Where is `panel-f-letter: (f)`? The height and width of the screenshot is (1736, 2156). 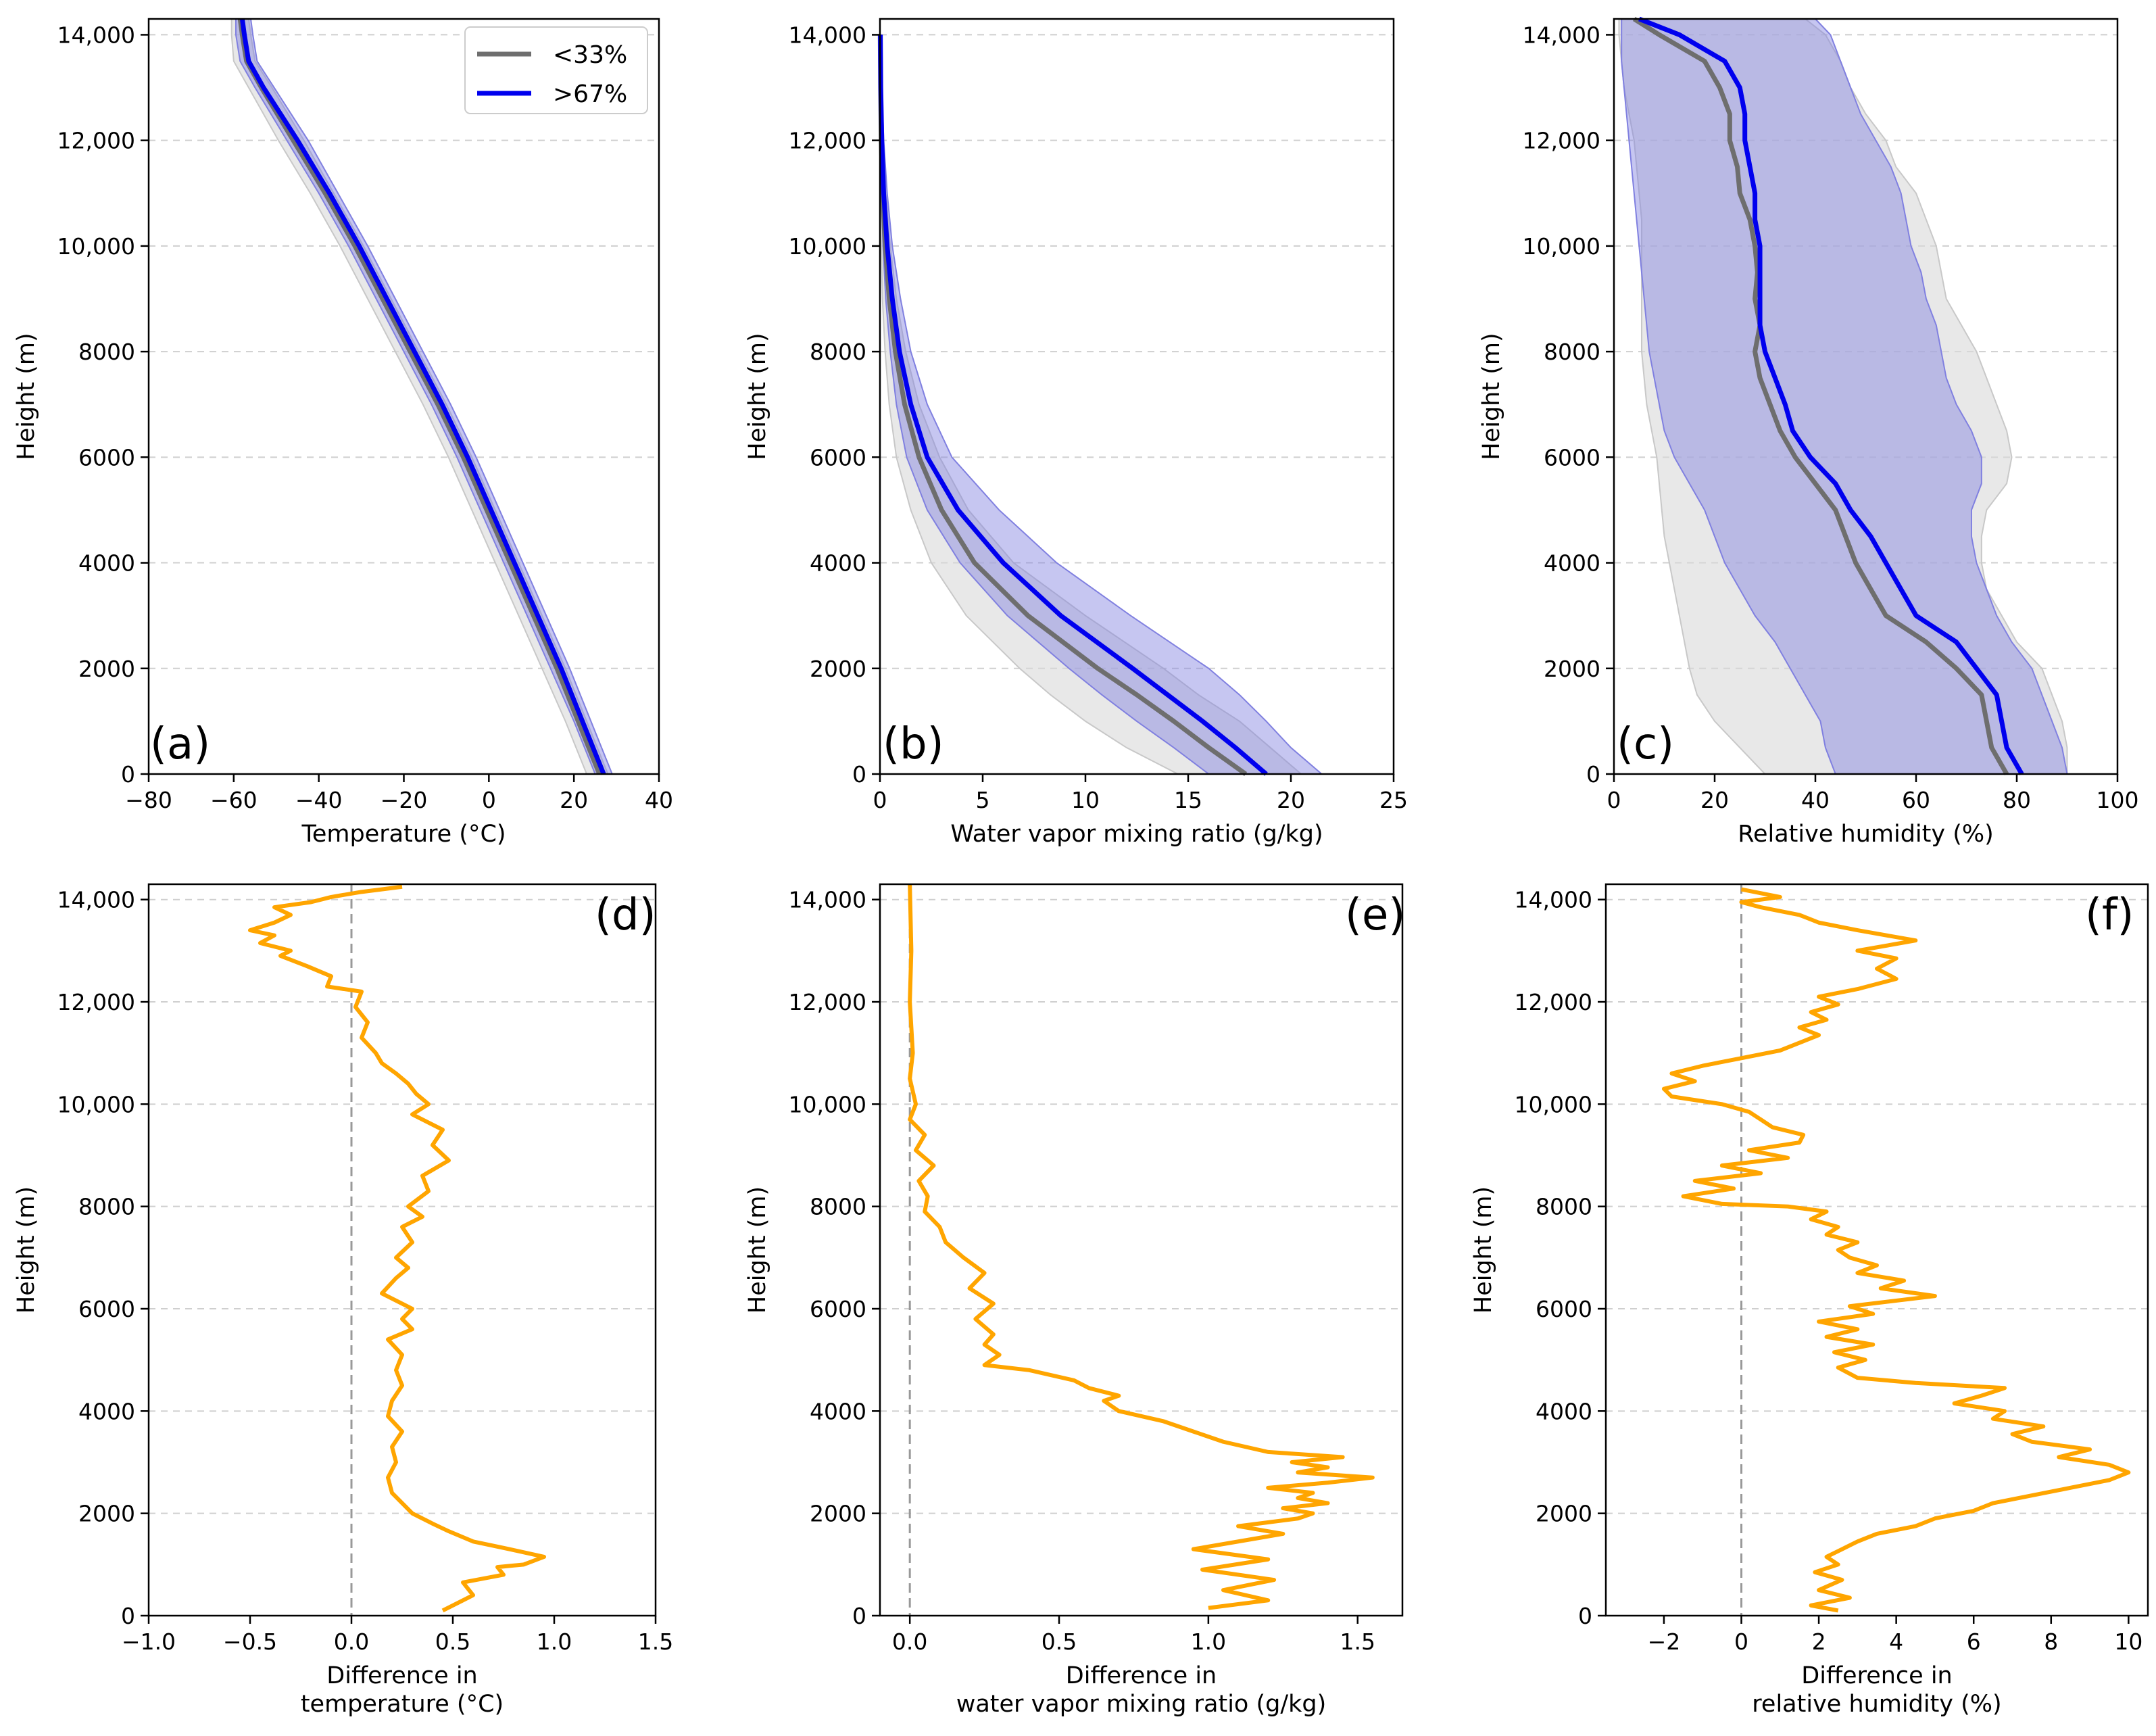 panel-f-letter: (f) is located at coordinates (2109, 915).